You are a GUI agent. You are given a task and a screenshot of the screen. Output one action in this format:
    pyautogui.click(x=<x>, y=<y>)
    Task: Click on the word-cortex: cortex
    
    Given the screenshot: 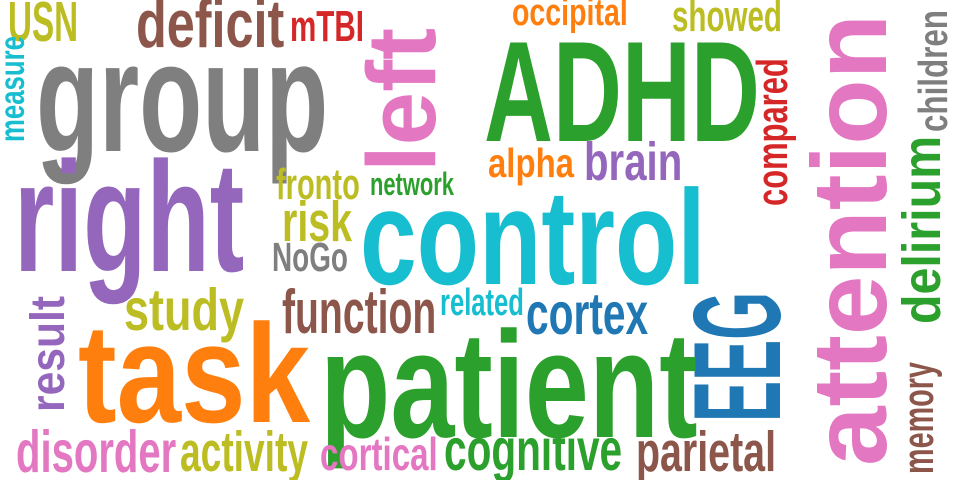 What is the action you would take?
    pyautogui.click(x=587, y=314)
    